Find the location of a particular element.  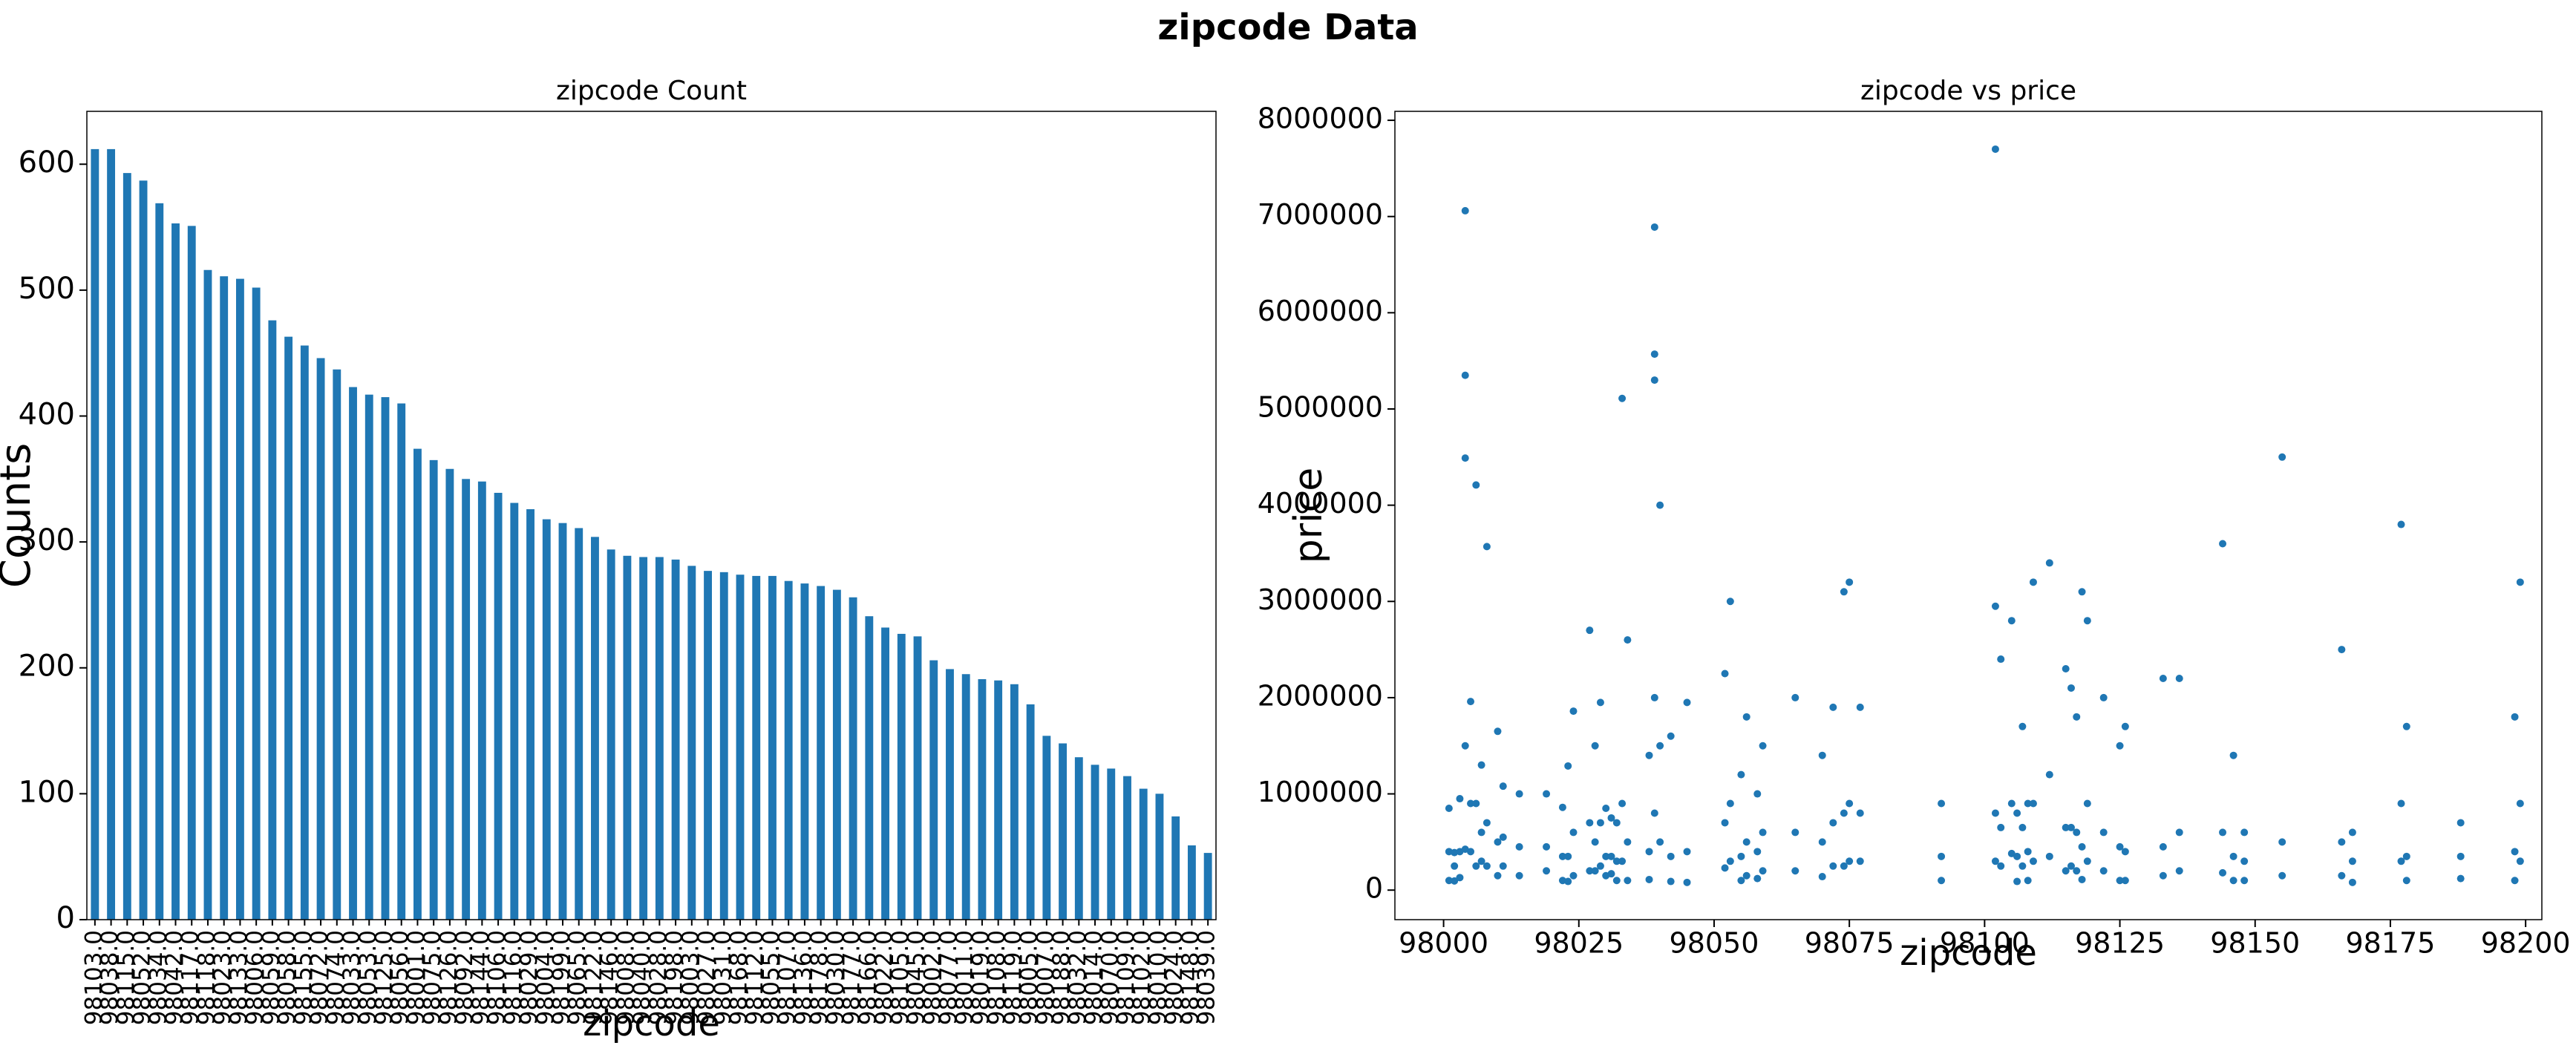

x-tick-label: 98200 is located at coordinates (2526, 943).